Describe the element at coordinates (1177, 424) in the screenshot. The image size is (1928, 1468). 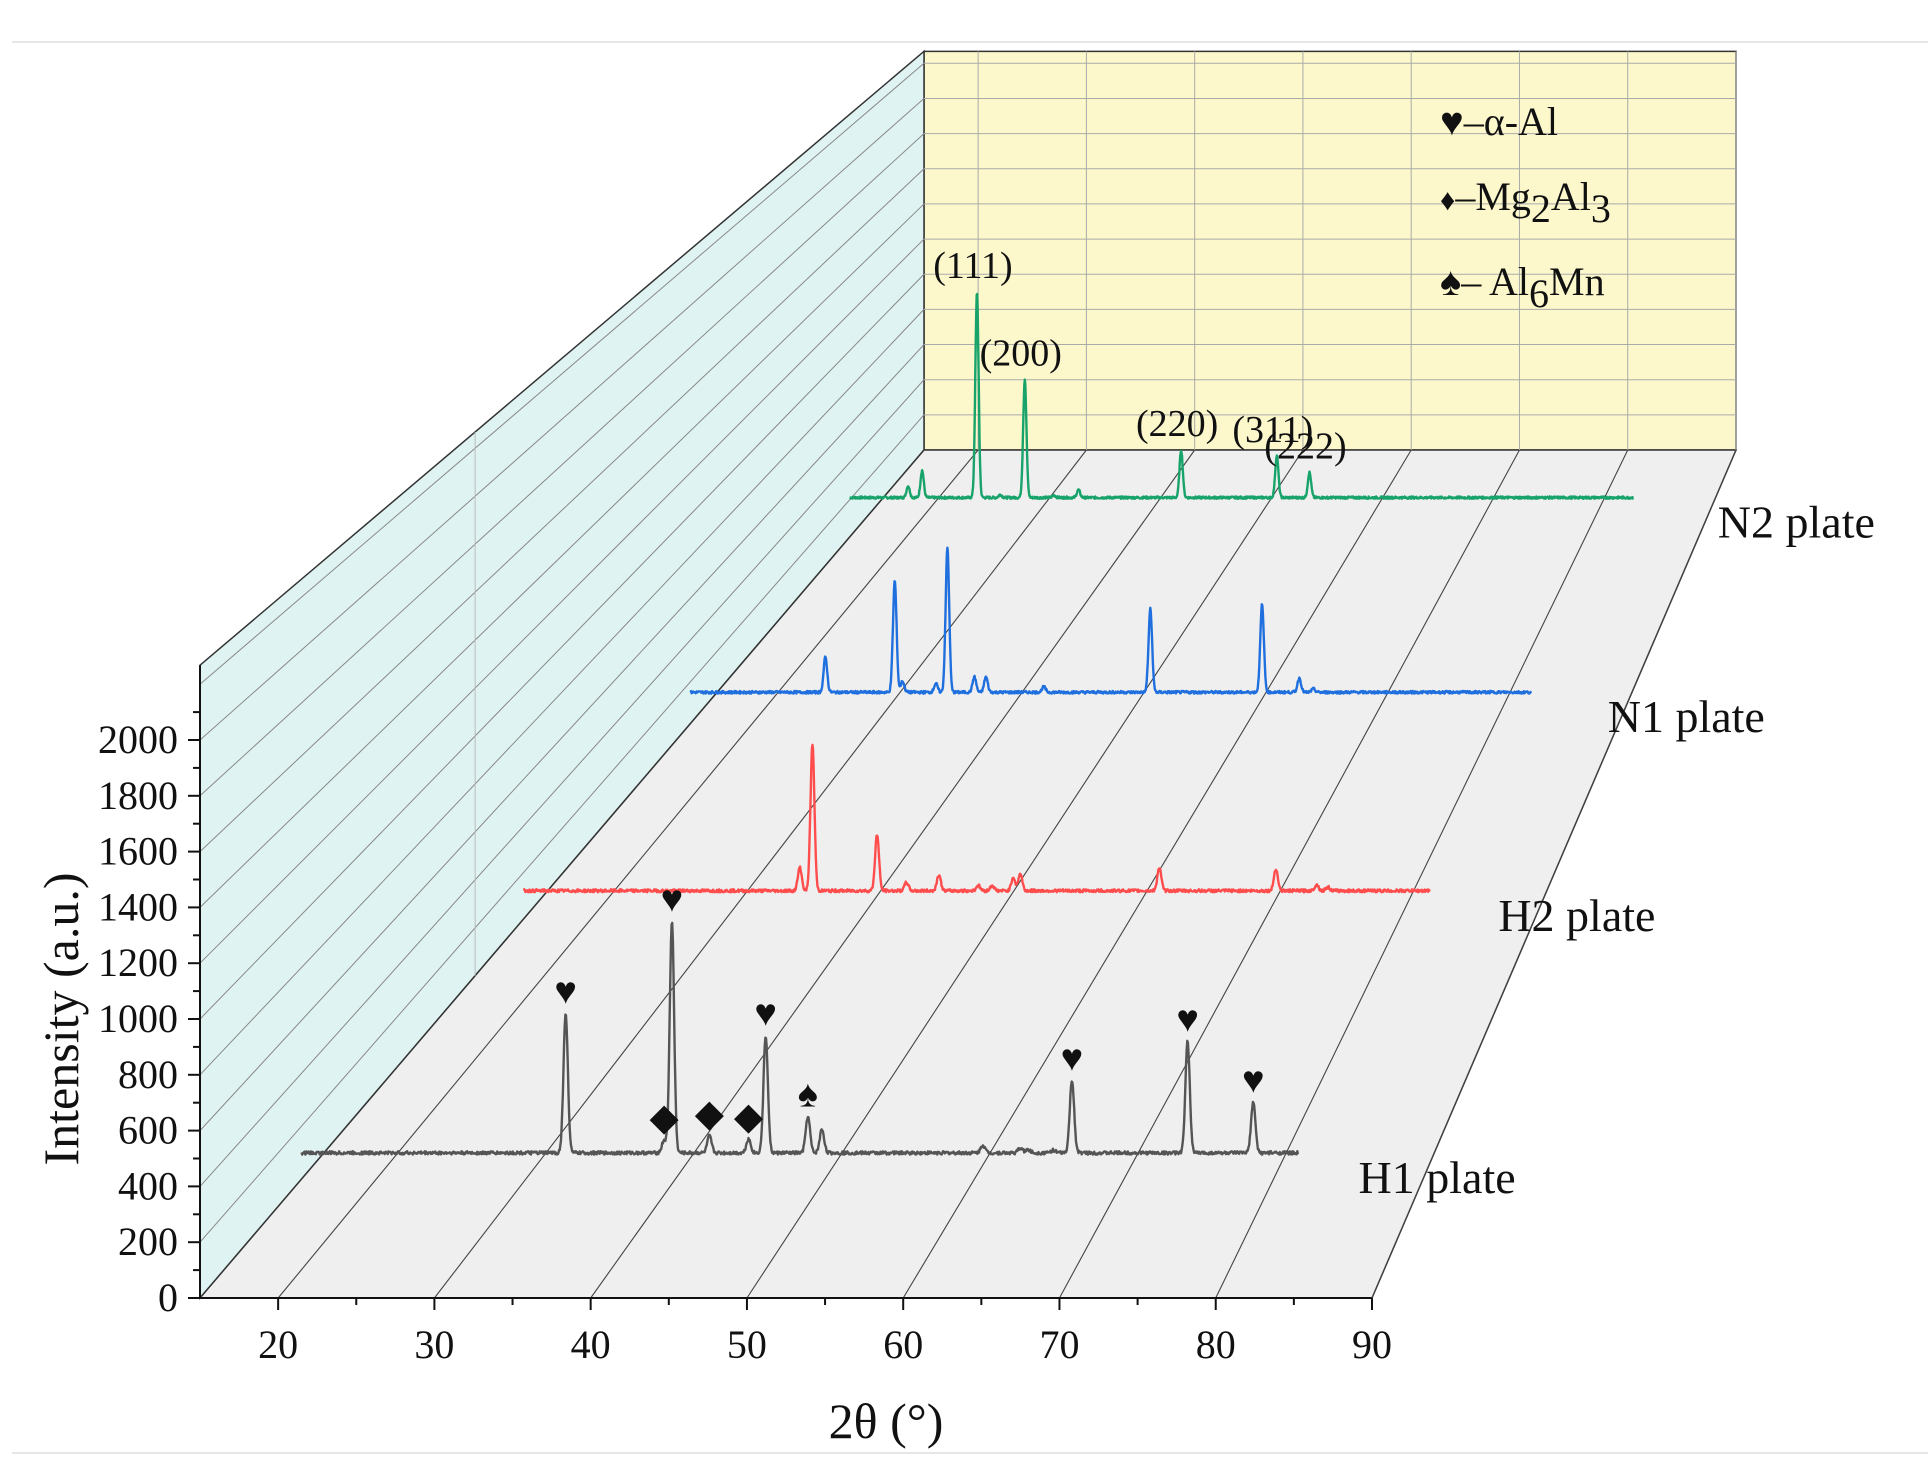
I see `hkl-label: (220)` at that location.